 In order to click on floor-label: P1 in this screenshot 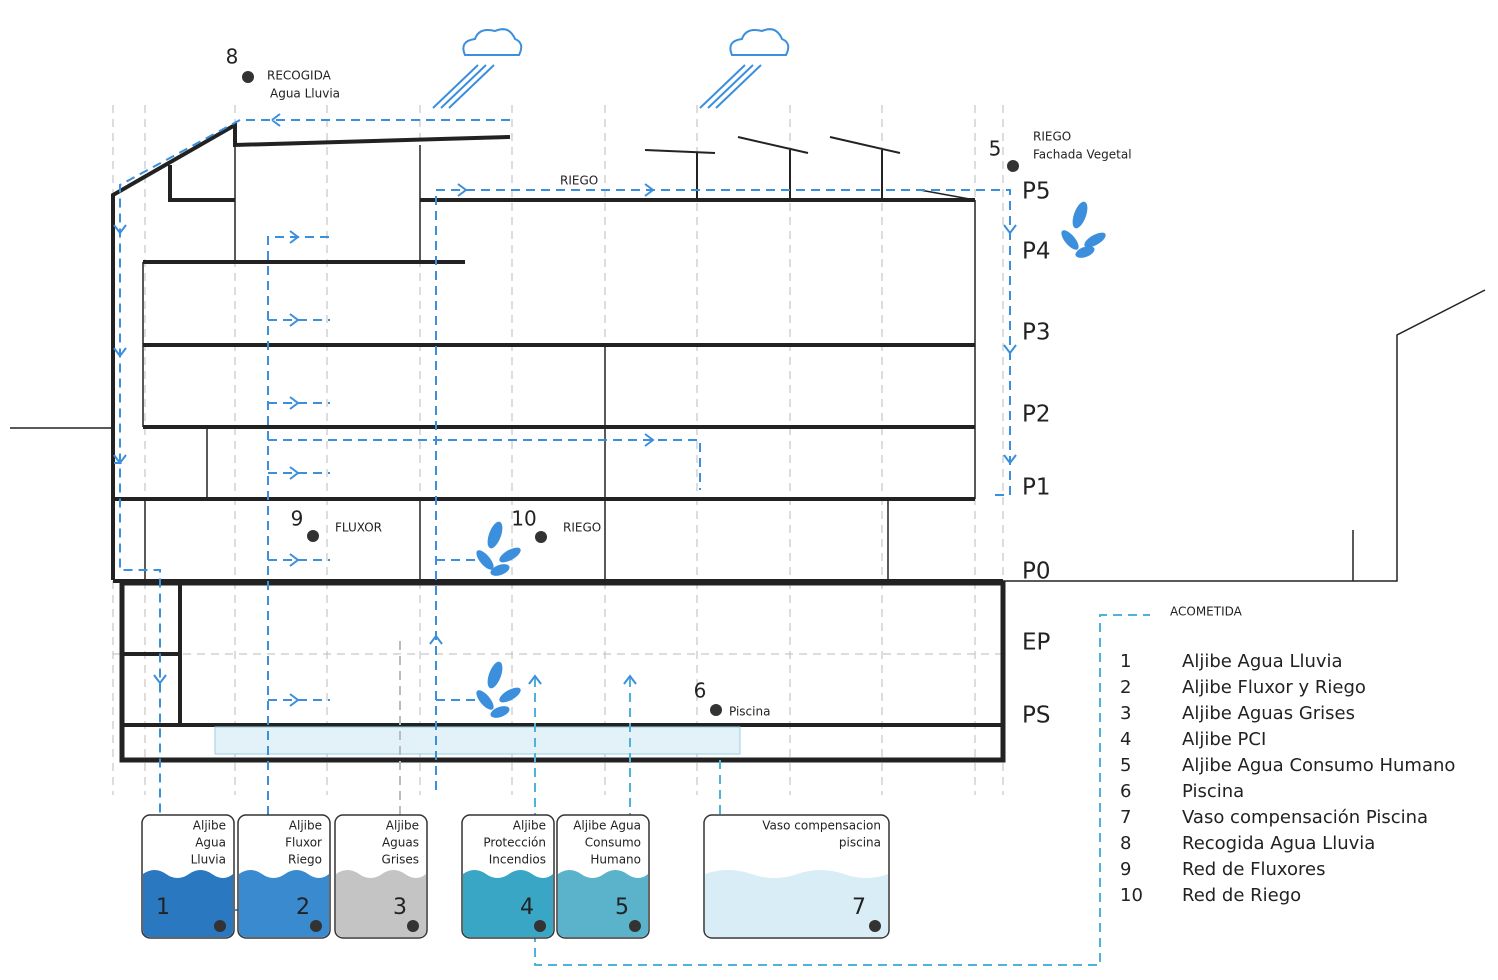, I will do `click(1036, 488)`.